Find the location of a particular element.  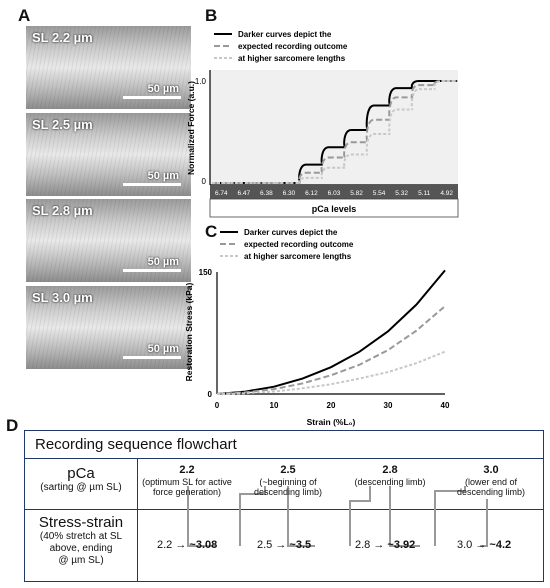

x-tick-label: 5.11 is located at coordinates (424, 193).